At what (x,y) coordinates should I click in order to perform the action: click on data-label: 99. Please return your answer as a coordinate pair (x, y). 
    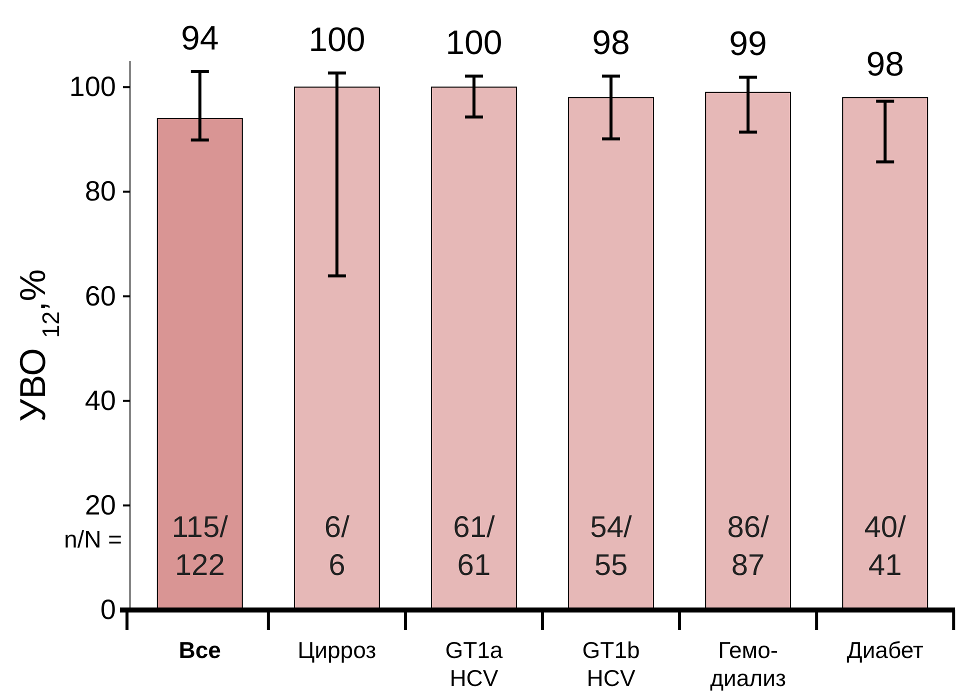
    Looking at the image, I should click on (748, 44).